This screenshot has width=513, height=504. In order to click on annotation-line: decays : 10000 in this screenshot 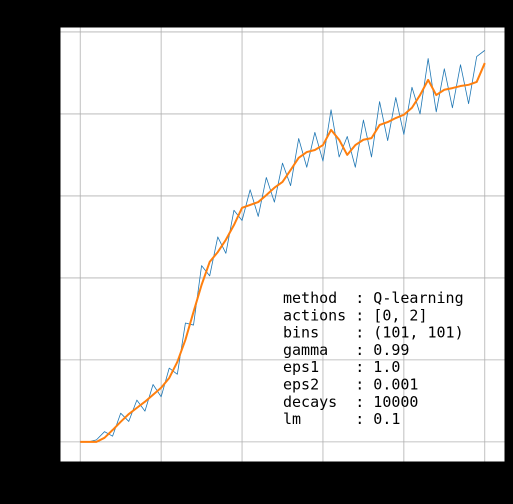, I will do `click(350, 402)`.